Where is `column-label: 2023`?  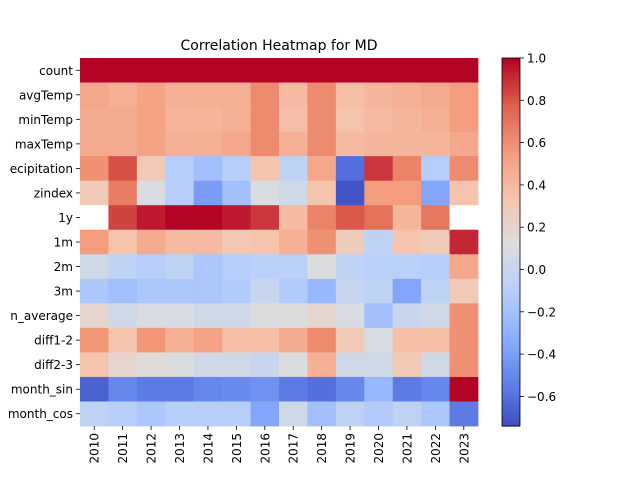 column-label: 2023 is located at coordinates (464, 448).